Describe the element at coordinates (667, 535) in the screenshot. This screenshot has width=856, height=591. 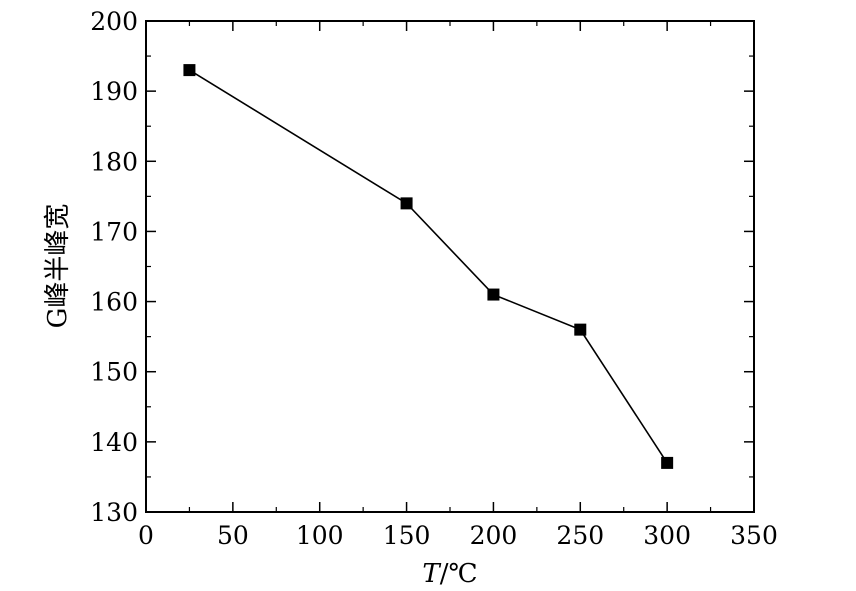
I see `x-tick-label: 300` at that location.